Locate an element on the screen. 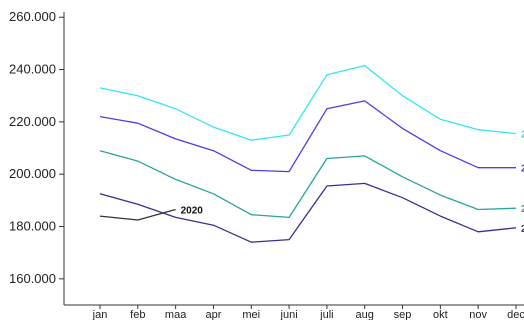 The height and width of the screenshot is (320, 524). y-tick-label: 160.000 is located at coordinates (32, 278).